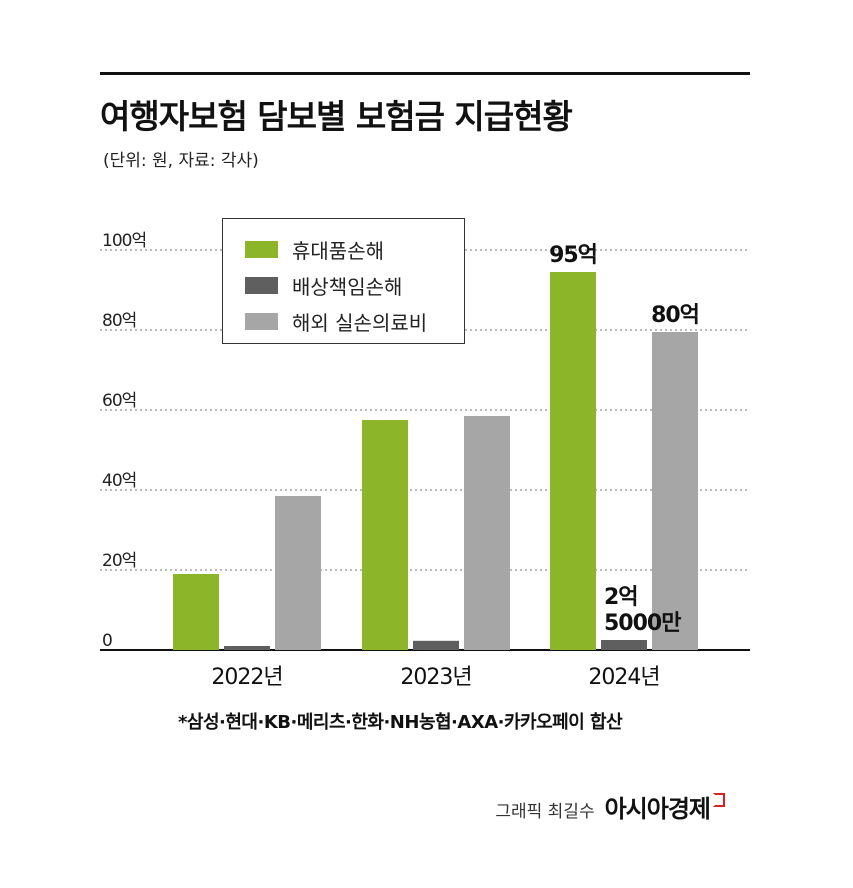 The image size is (853, 888). I want to click on y-tick-label: 0, so click(107, 641).